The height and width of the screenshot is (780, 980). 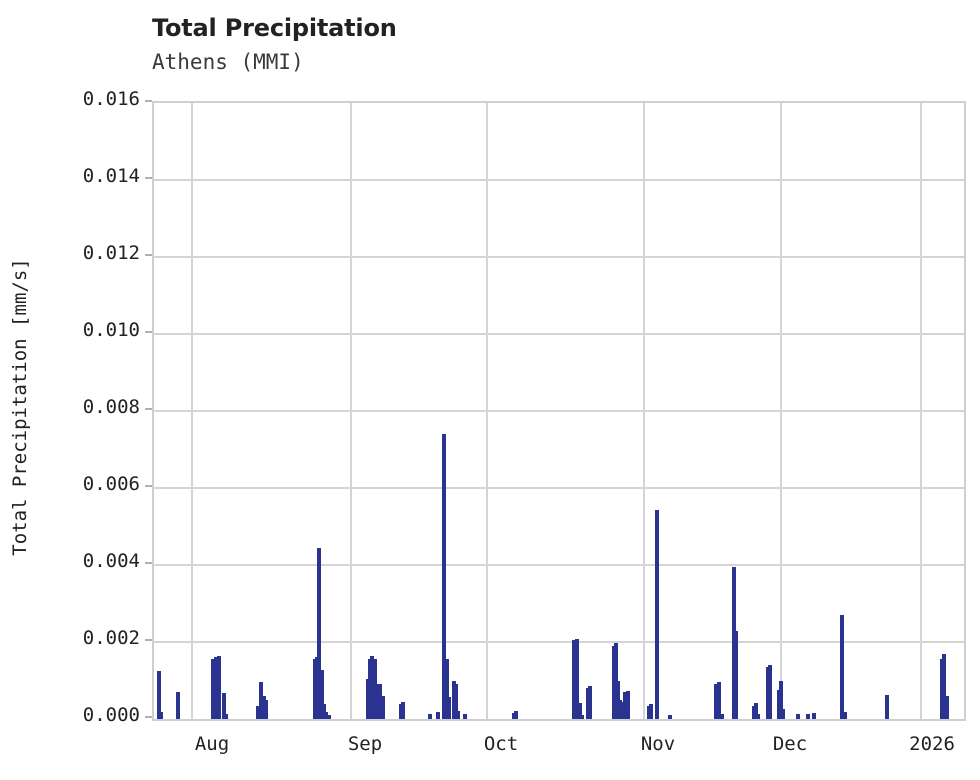 I want to click on y-tick-label: 0.014, so click(x=111, y=176).